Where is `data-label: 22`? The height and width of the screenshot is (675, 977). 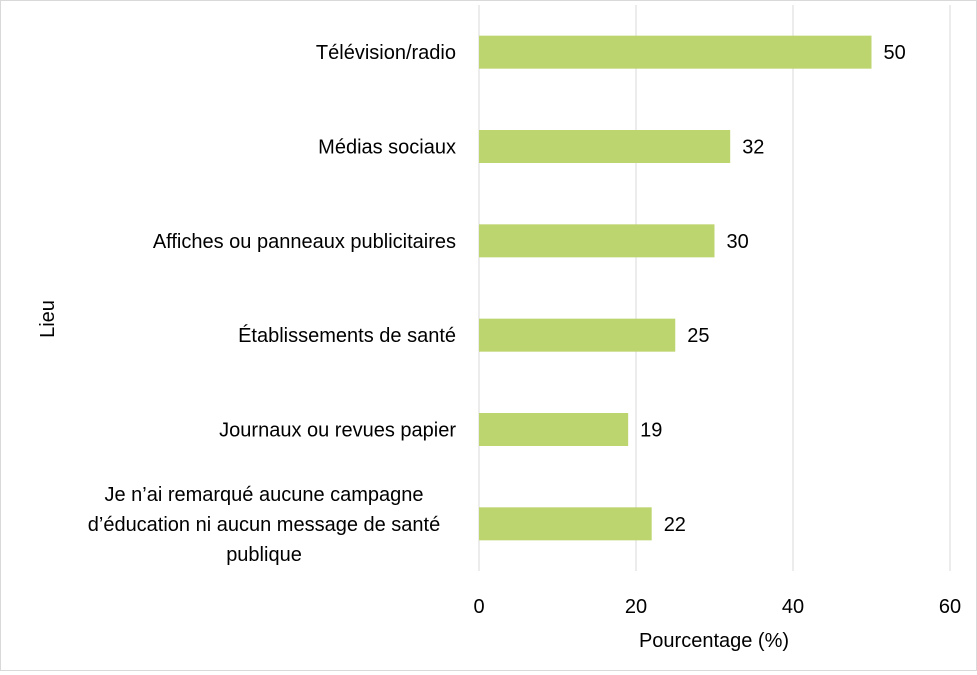
data-label: 22 is located at coordinates (675, 525).